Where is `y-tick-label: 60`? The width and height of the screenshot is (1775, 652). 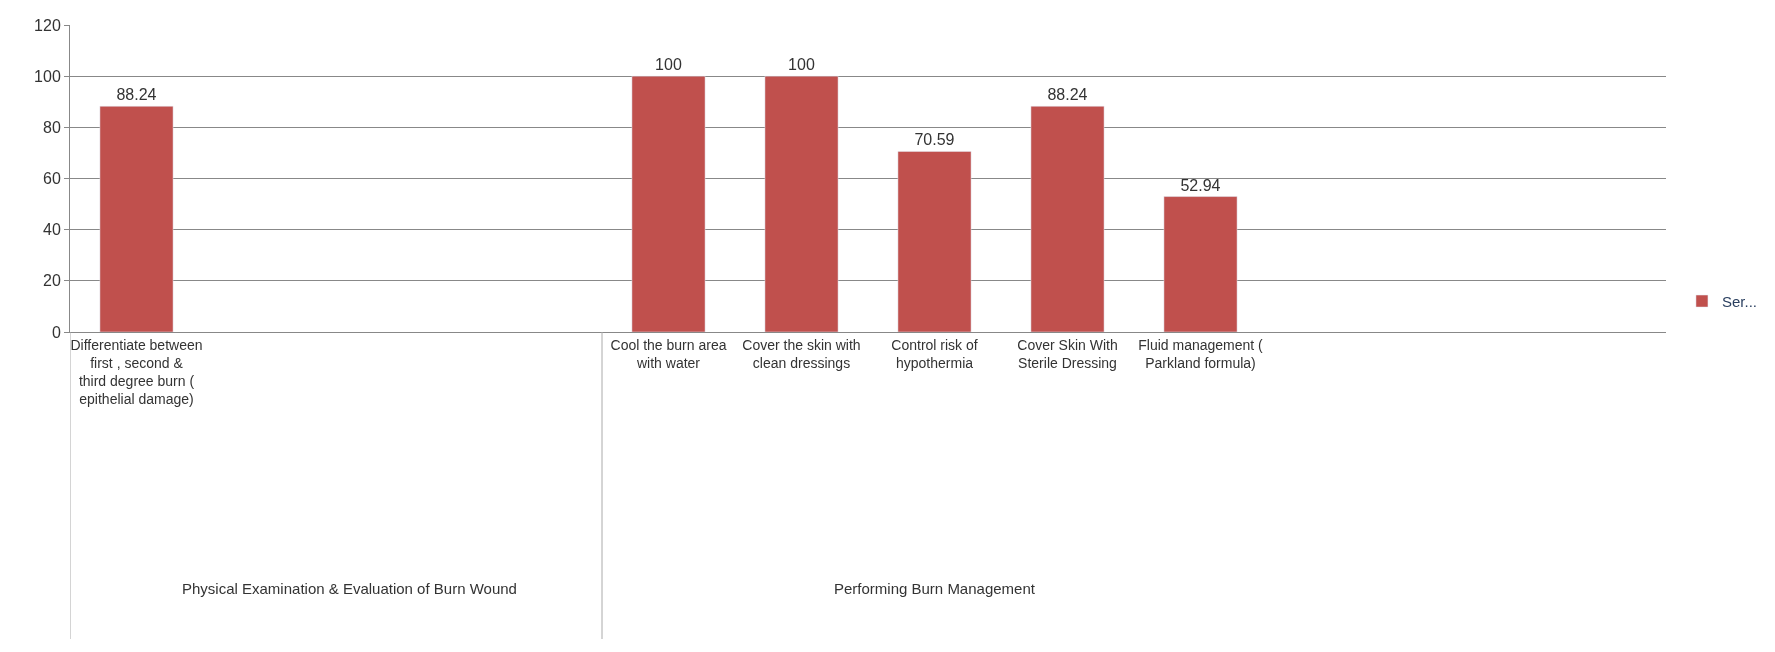 y-tick-label: 60 is located at coordinates (52, 179).